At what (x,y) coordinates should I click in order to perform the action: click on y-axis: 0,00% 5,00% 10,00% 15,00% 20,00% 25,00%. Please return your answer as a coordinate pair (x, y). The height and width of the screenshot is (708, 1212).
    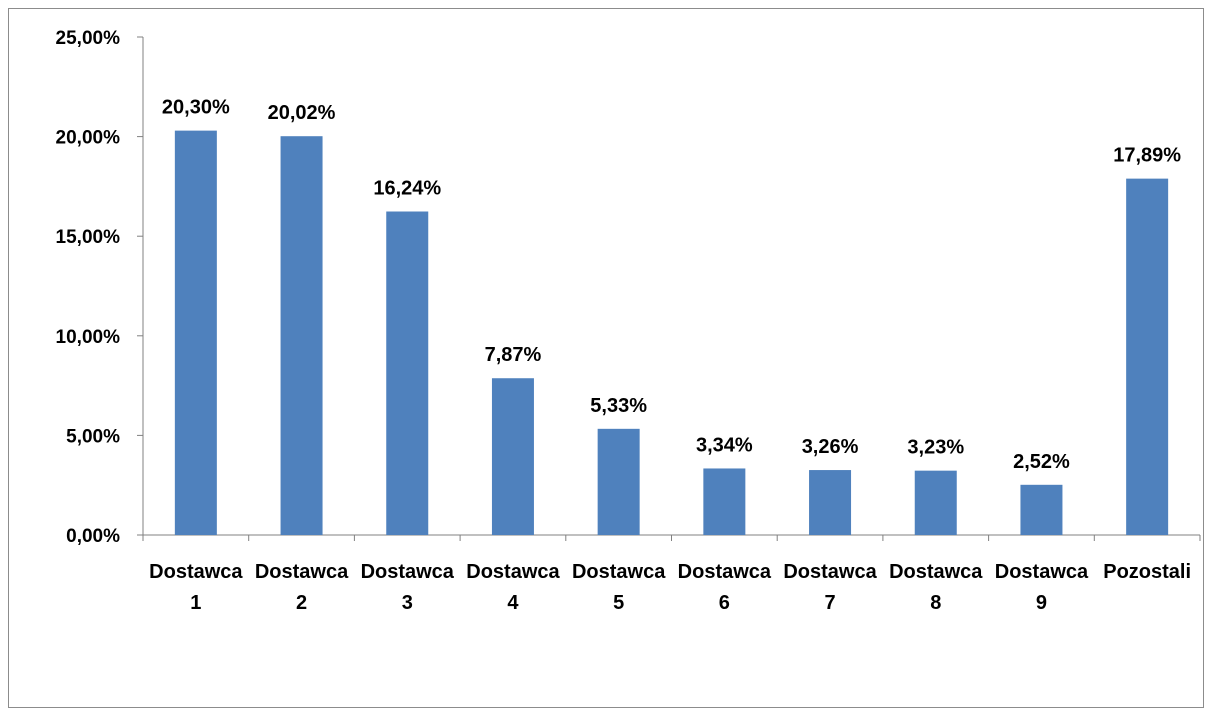
    Looking at the image, I should click on (100, 287).